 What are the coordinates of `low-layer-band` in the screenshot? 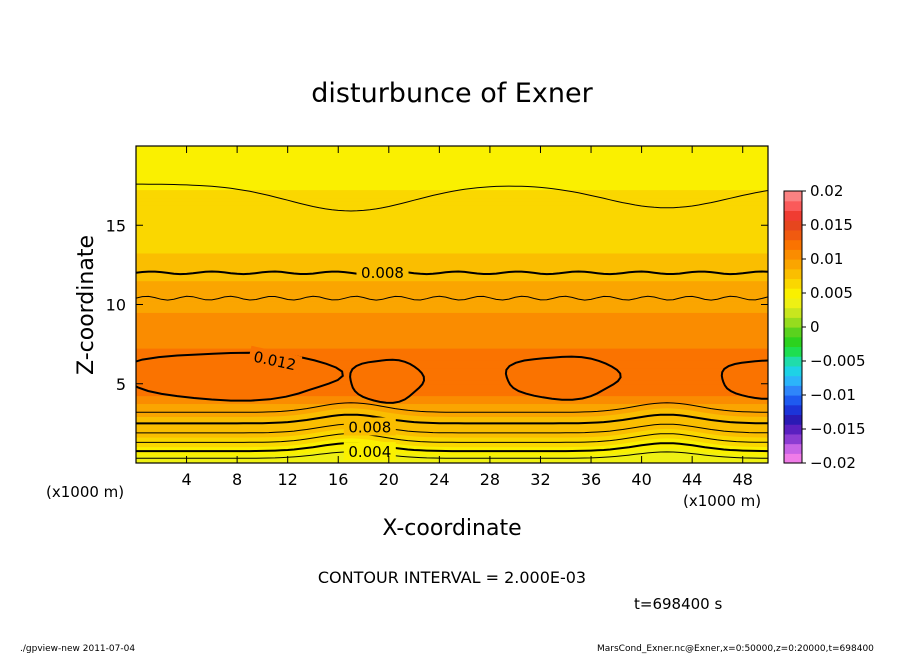 It's located at (452, 455).